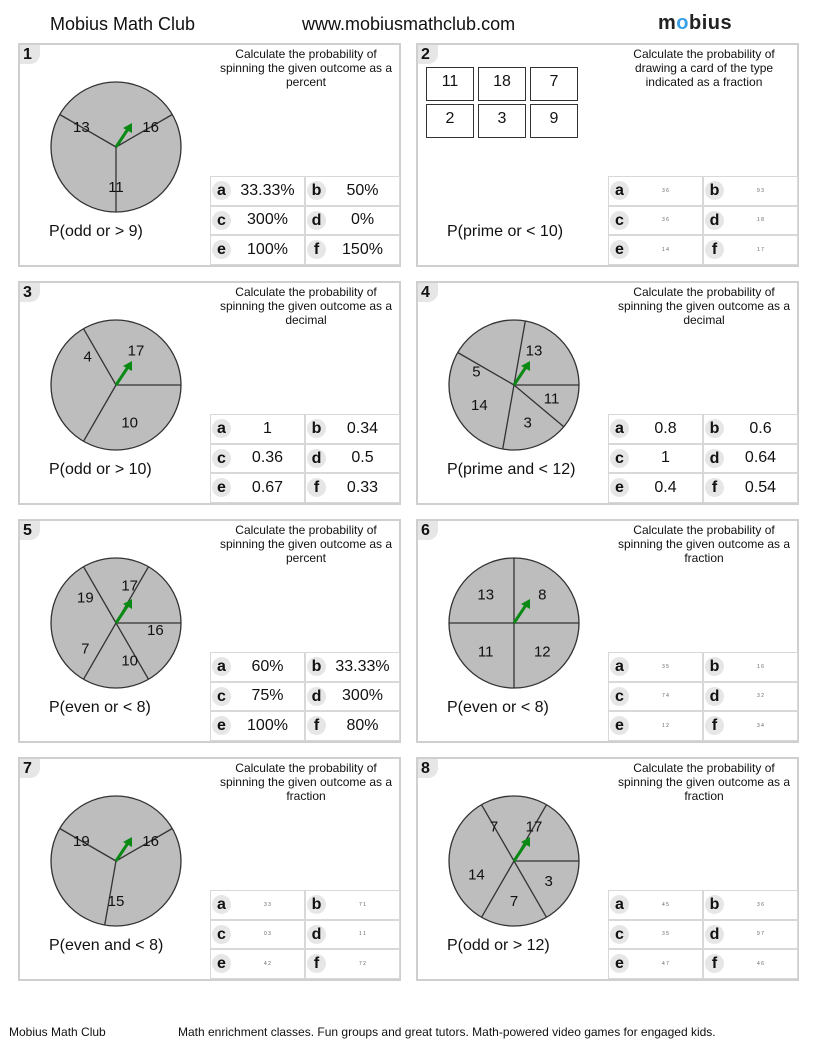 This screenshot has width=815, height=1050. What do you see at coordinates (714, 667) in the screenshot?
I see `answer-letter: b` at bounding box center [714, 667].